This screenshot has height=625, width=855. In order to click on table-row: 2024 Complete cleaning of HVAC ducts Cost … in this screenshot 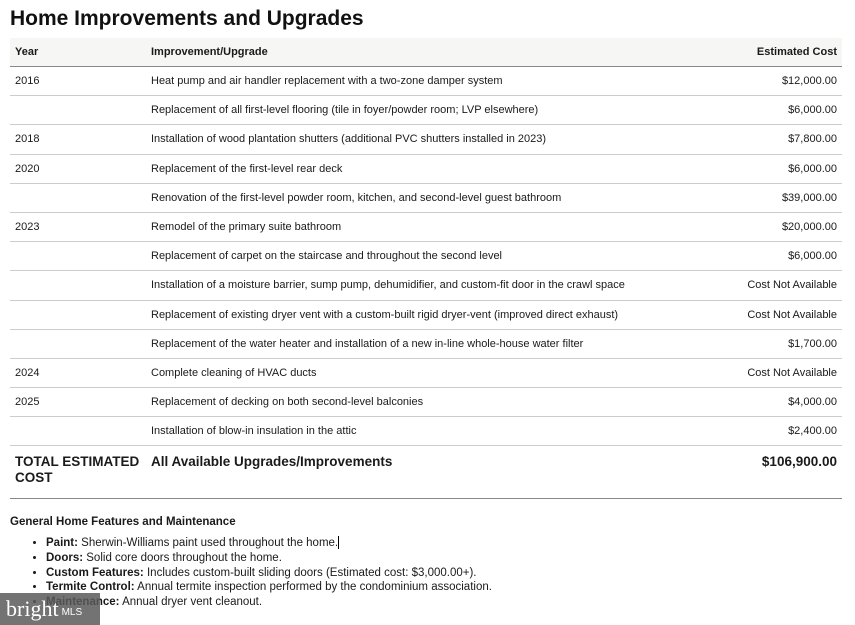, I will do `click(426, 373)`.